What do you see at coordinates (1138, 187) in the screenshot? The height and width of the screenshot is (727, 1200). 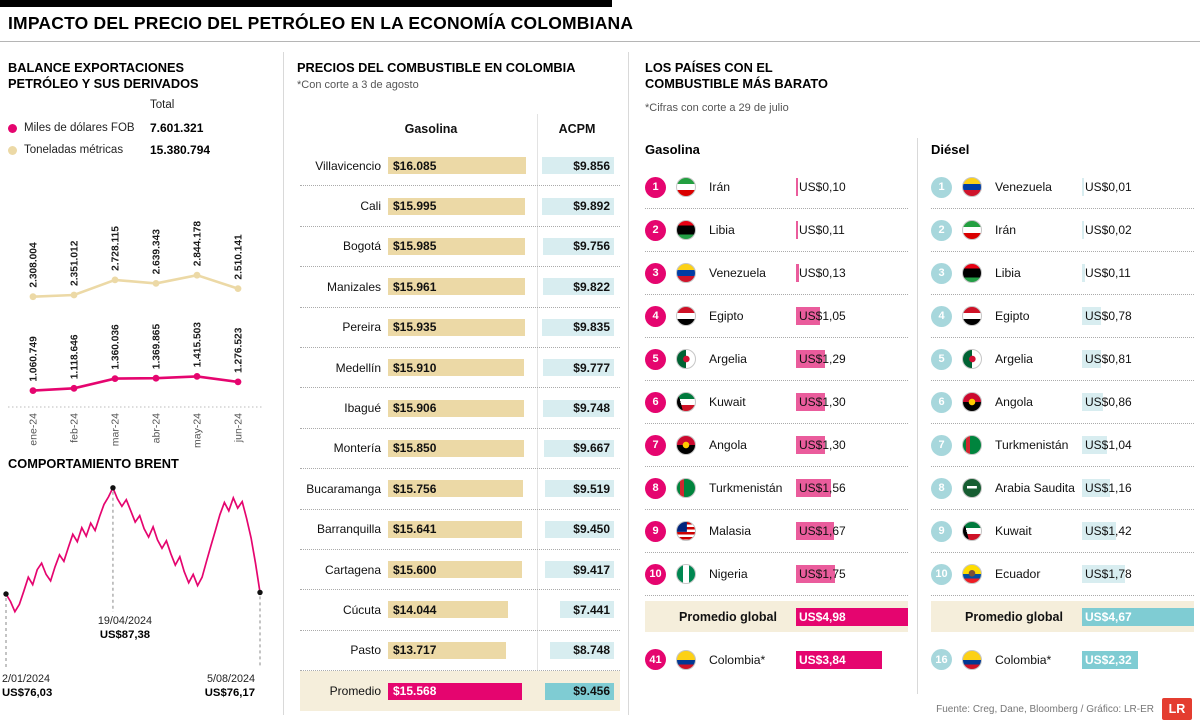 I see `price-cell: US$0,01` at bounding box center [1138, 187].